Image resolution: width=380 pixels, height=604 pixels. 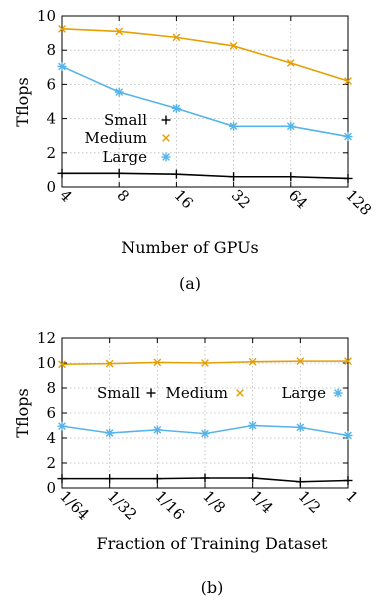 What do you see at coordinates (122, 195) in the screenshot?
I see `x-tick-label: 8` at bounding box center [122, 195].